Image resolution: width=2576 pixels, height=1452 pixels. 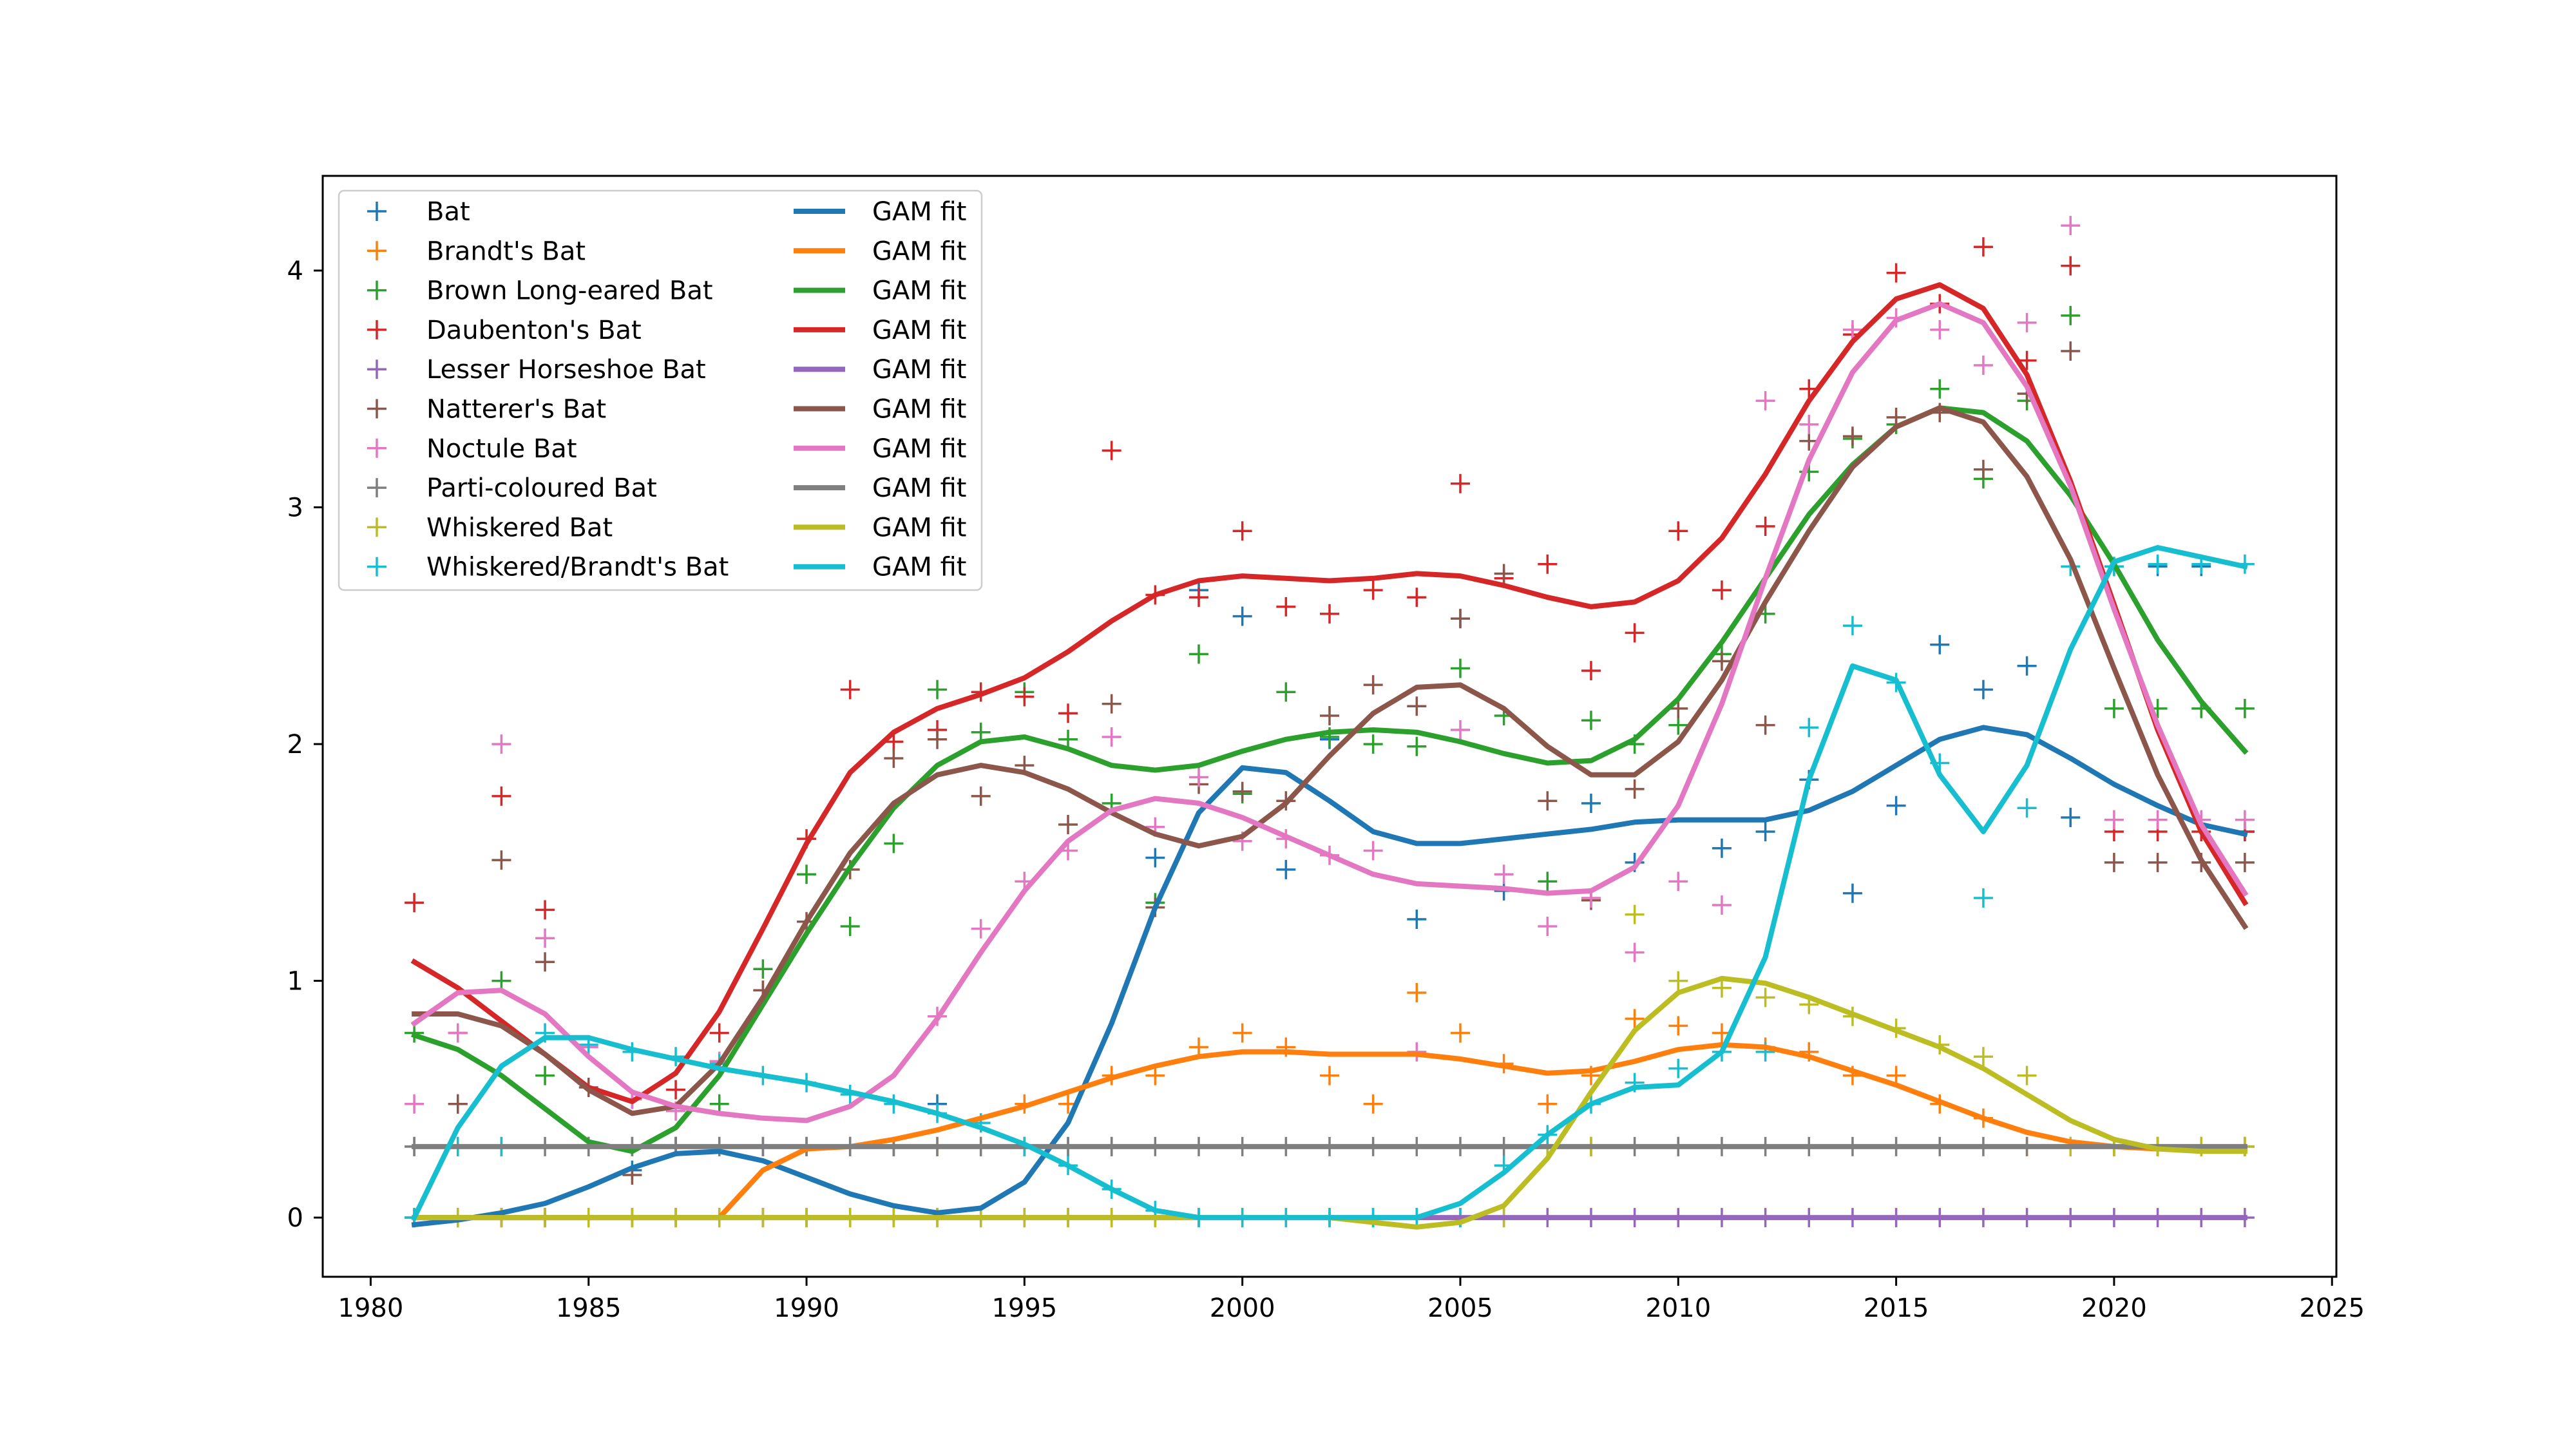 I want to click on legend-label: Whiskered Bat, so click(x=519, y=527).